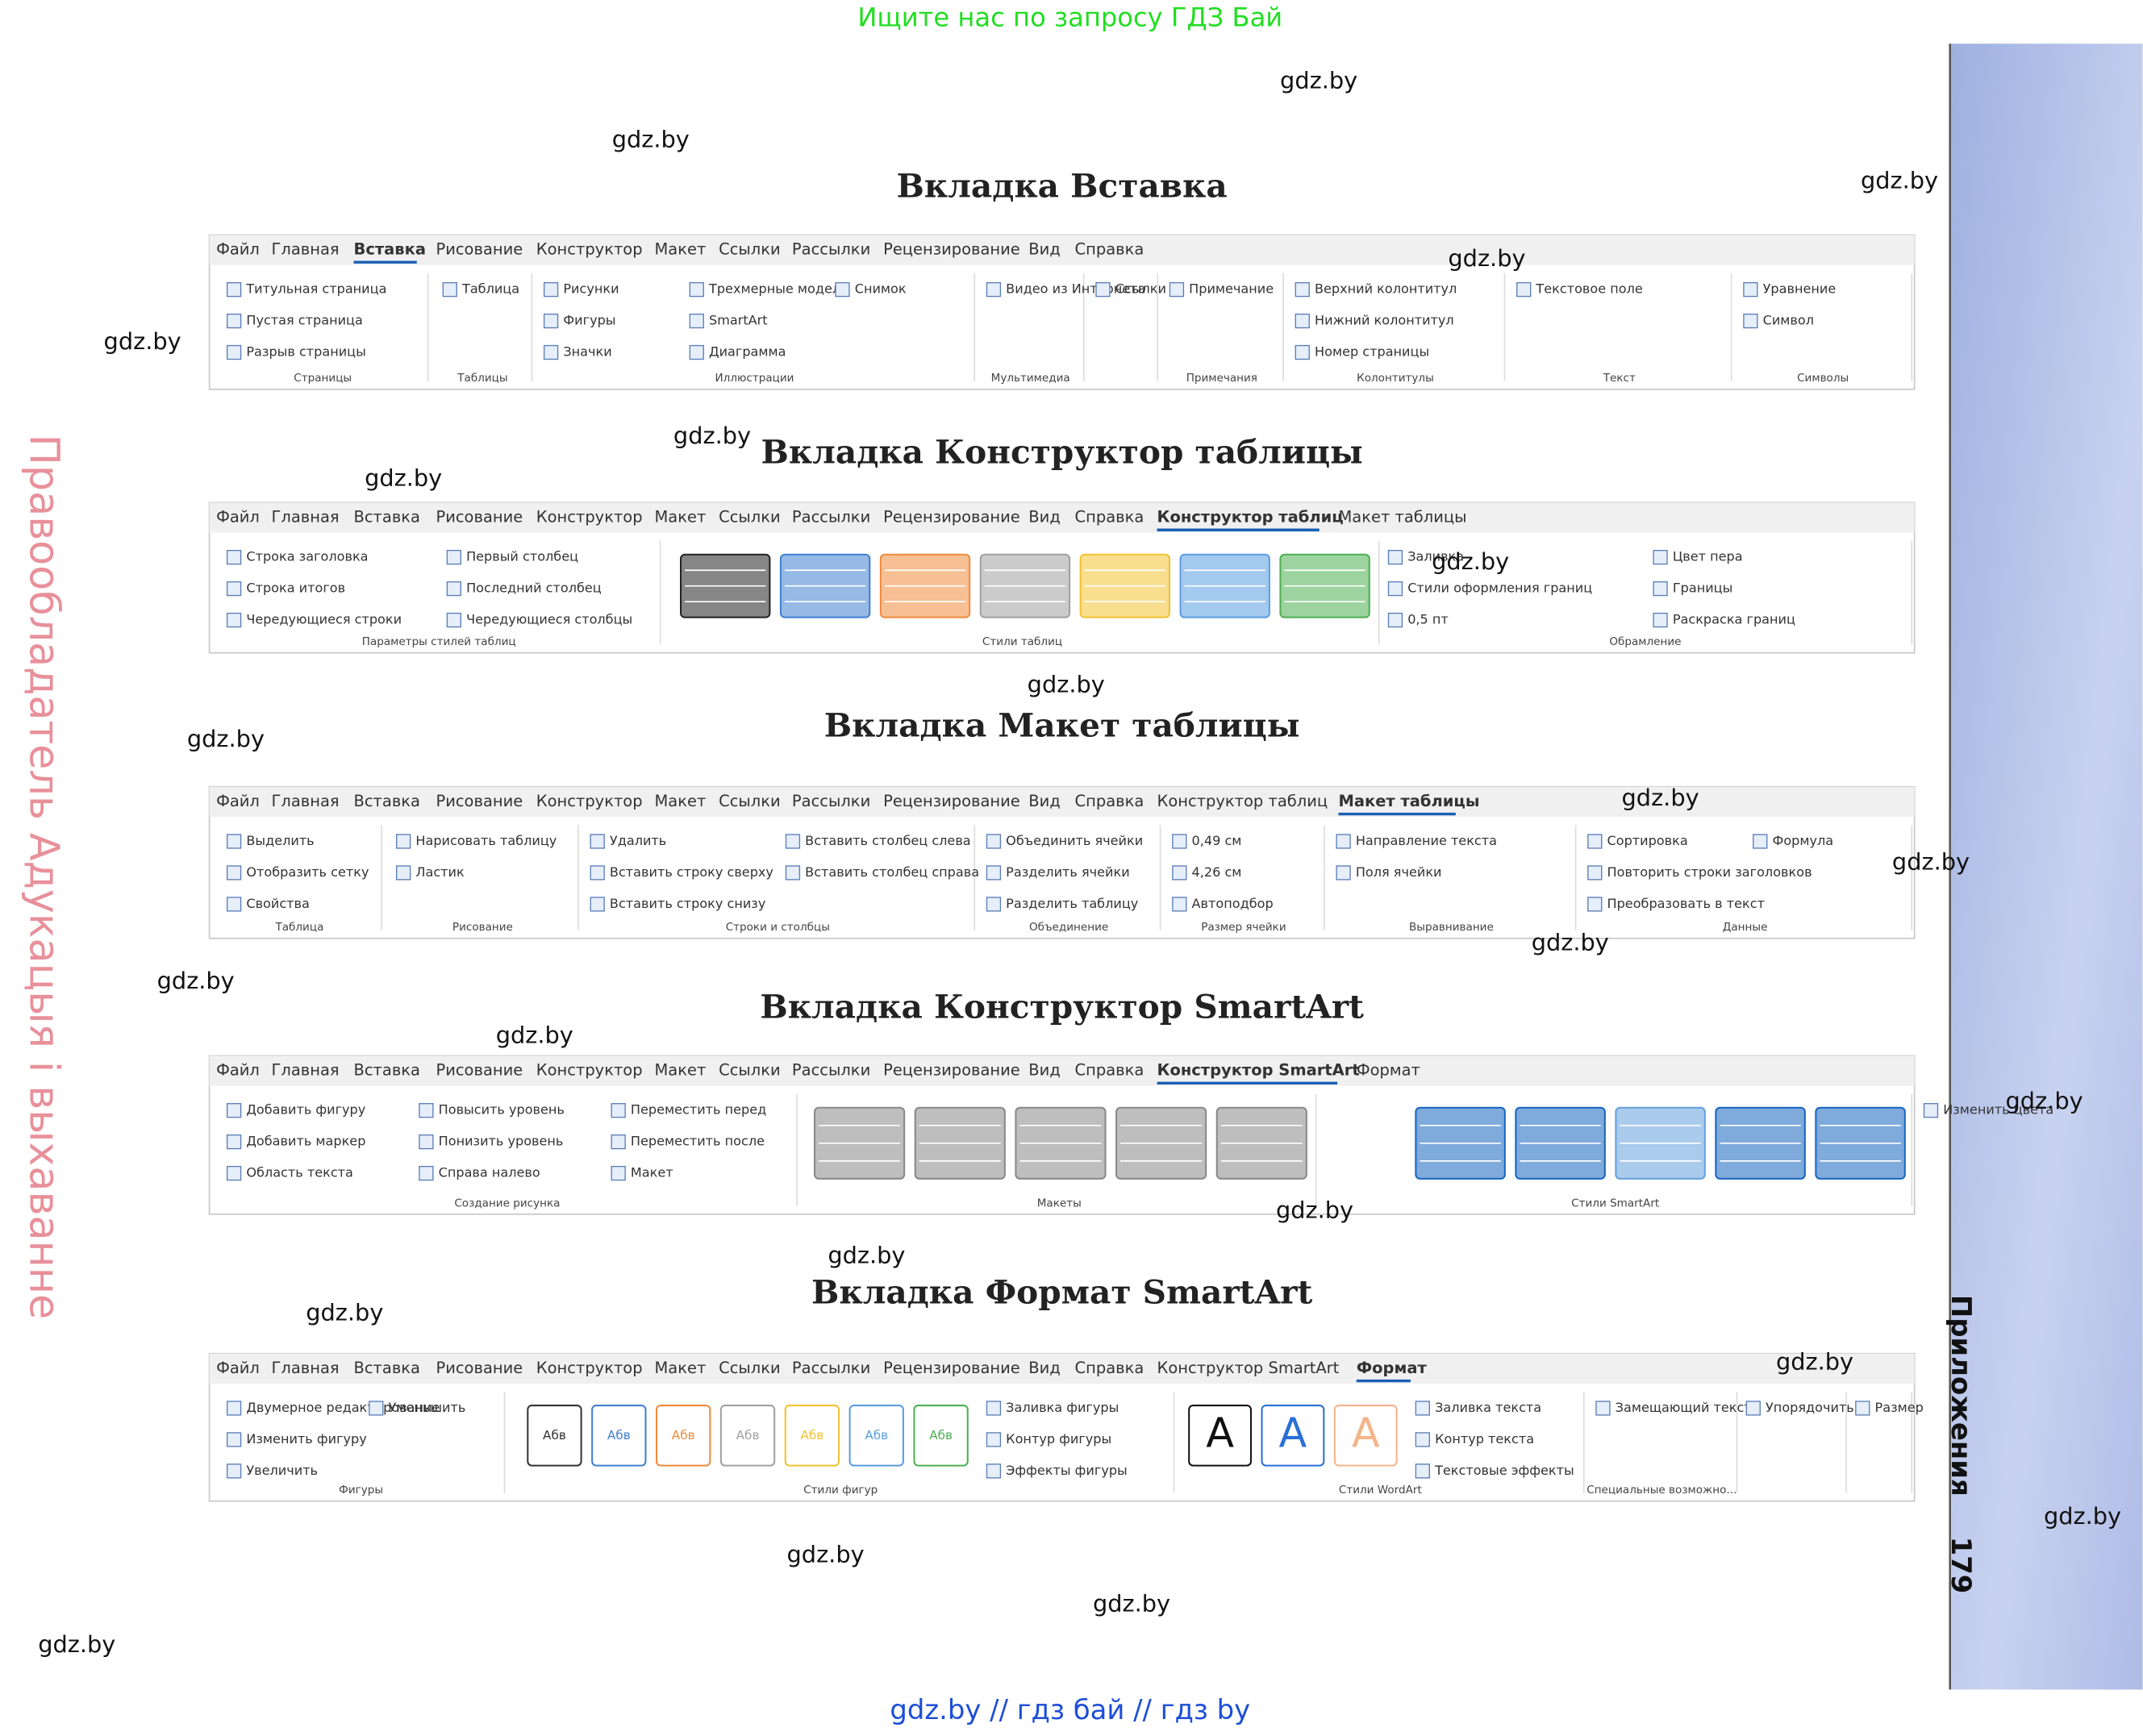 This screenshot has height=1736, width=2143. I want to click on command-label: Понизить уровень, so click(501, 1141).